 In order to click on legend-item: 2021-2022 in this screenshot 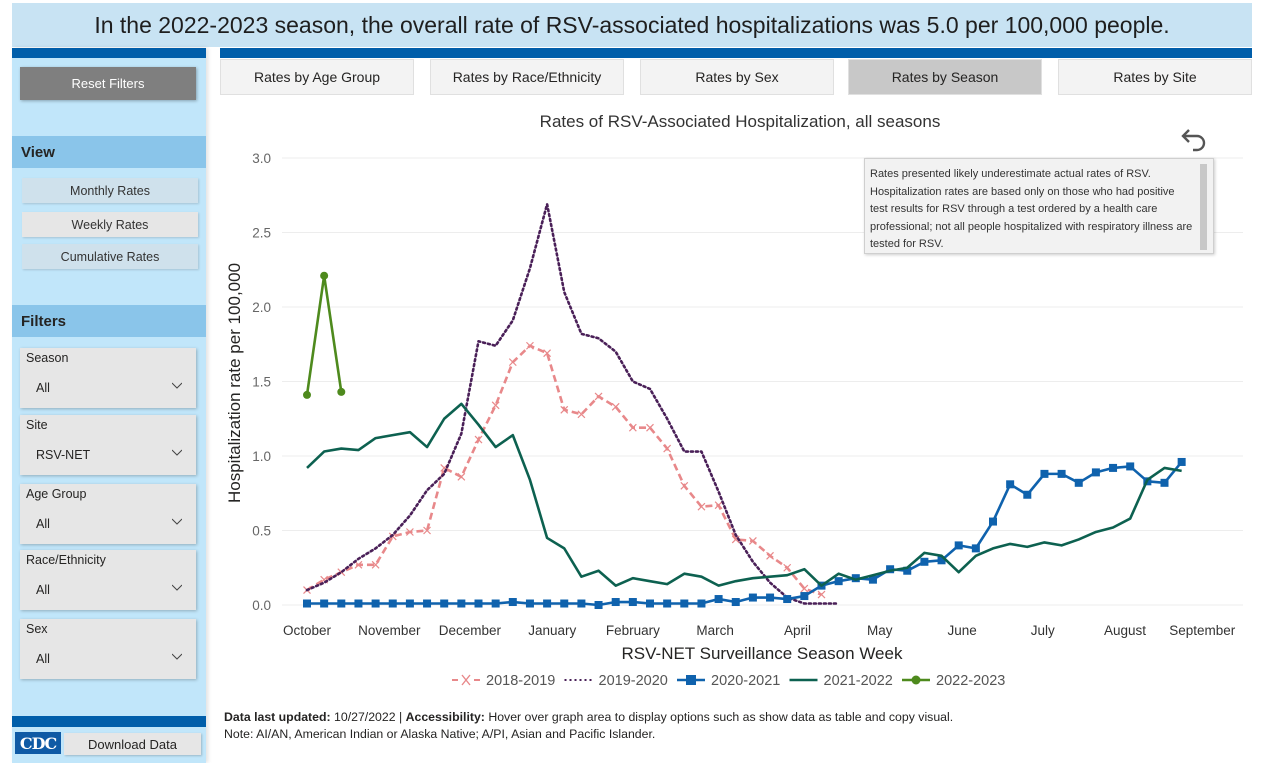, I will do `click(841, 681)`.